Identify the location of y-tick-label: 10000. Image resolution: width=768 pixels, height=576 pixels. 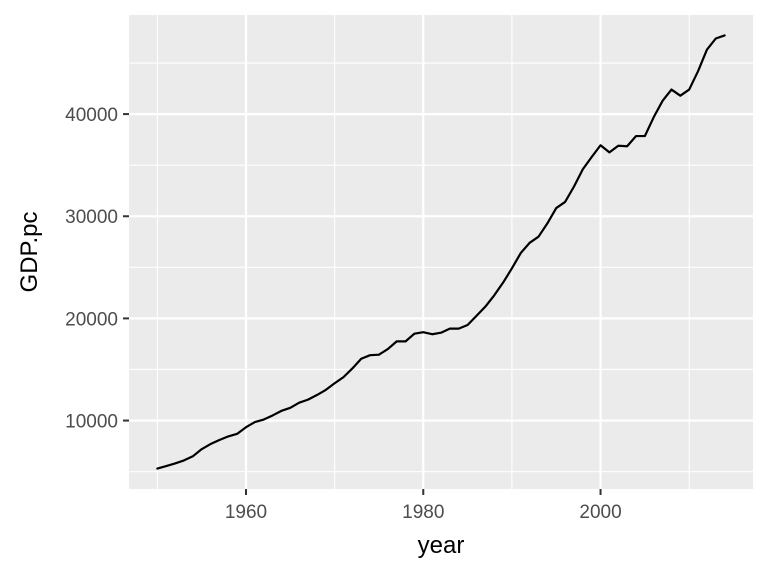
(91, 422).